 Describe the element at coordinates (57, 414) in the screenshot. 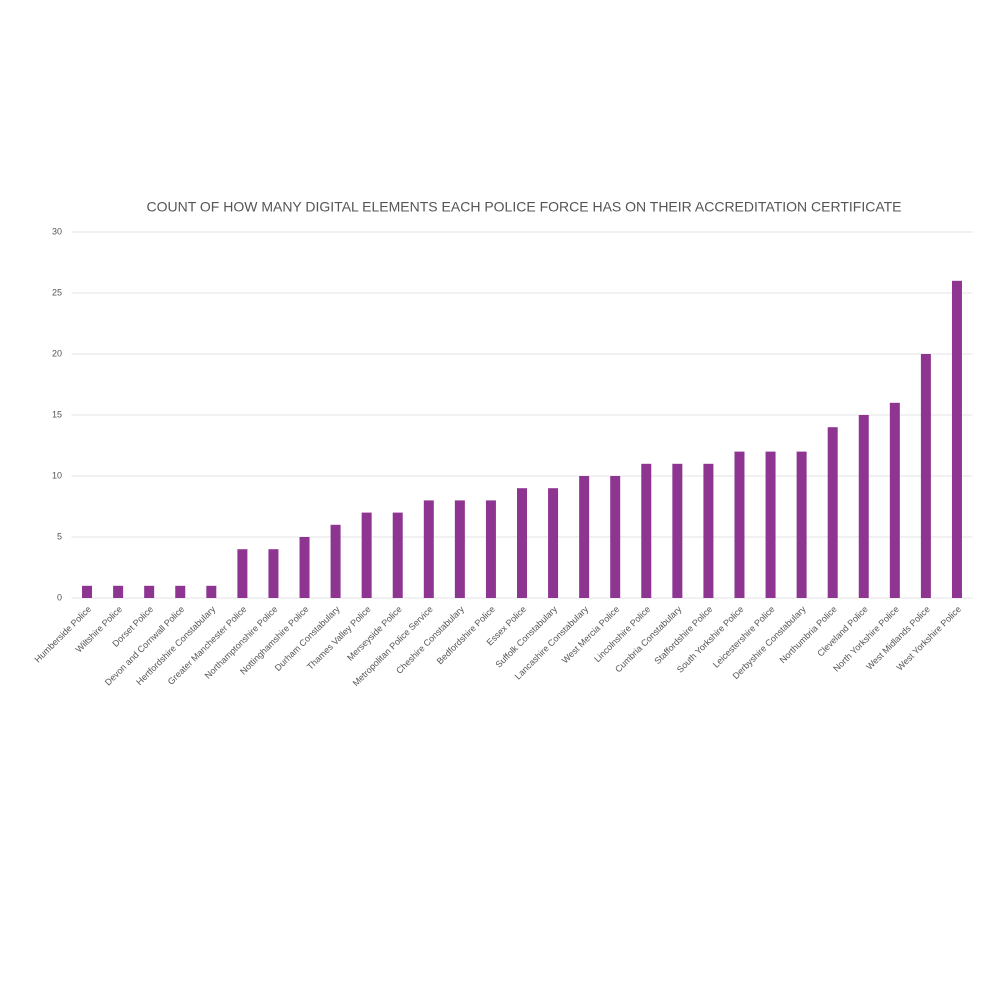

I see `y-tick-label: 15` at that location.